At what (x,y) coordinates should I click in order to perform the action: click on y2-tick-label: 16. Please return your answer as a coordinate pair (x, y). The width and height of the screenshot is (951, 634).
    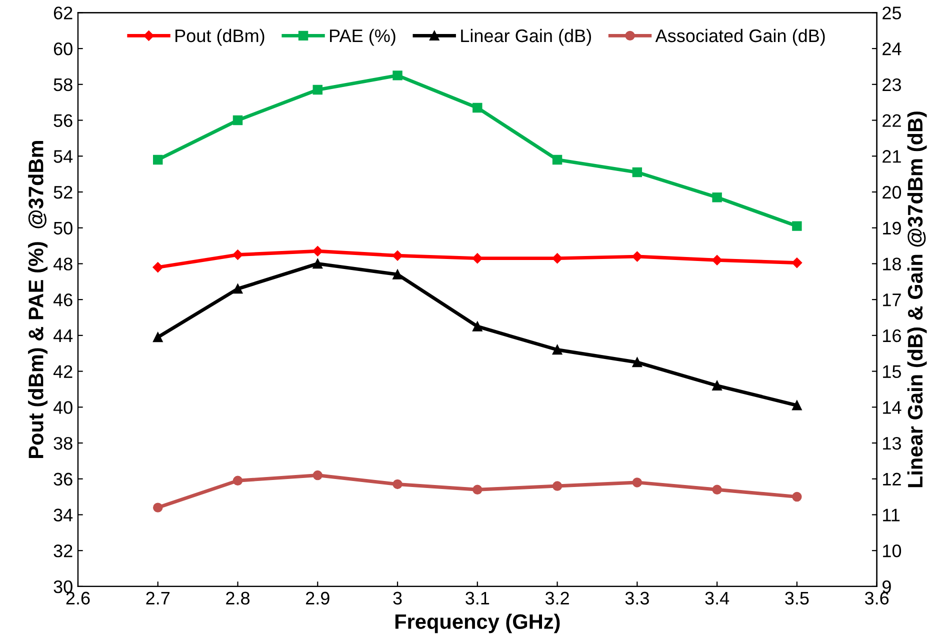
    Looking at the image, I should click on (892, 335).